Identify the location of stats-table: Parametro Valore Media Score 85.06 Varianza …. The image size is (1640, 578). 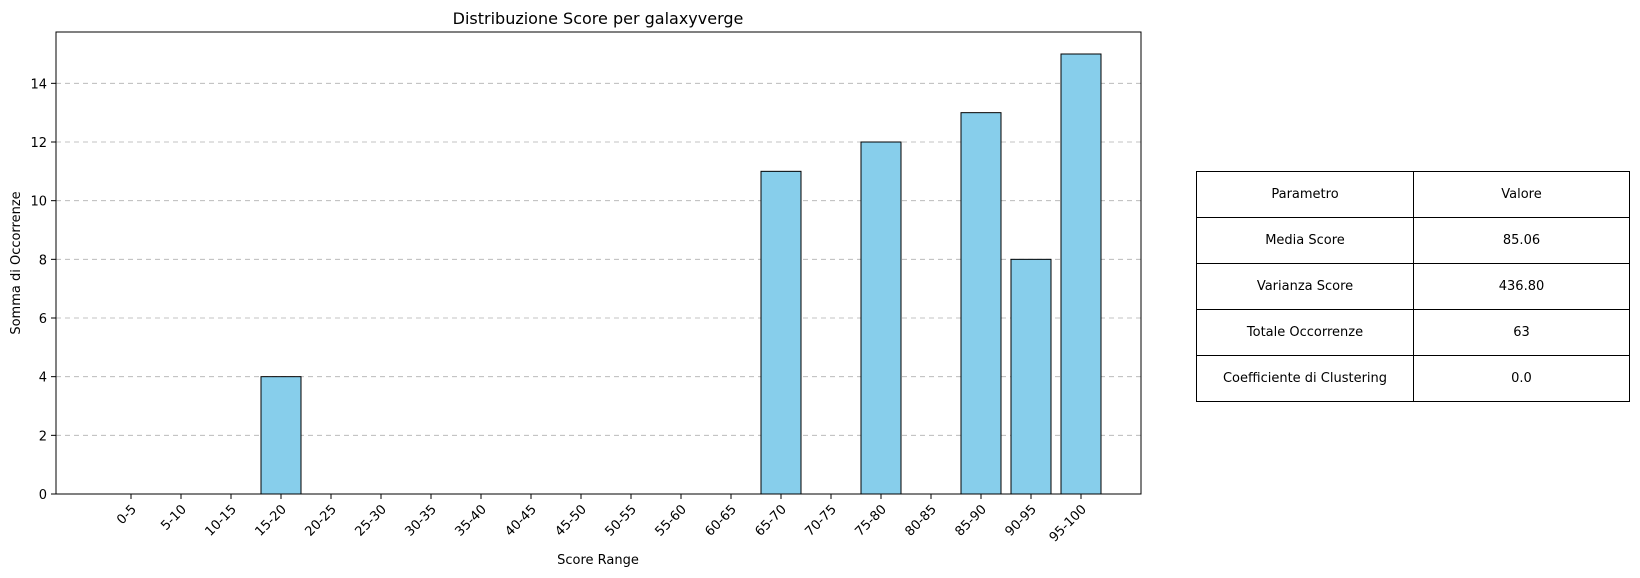
(1413, 286).